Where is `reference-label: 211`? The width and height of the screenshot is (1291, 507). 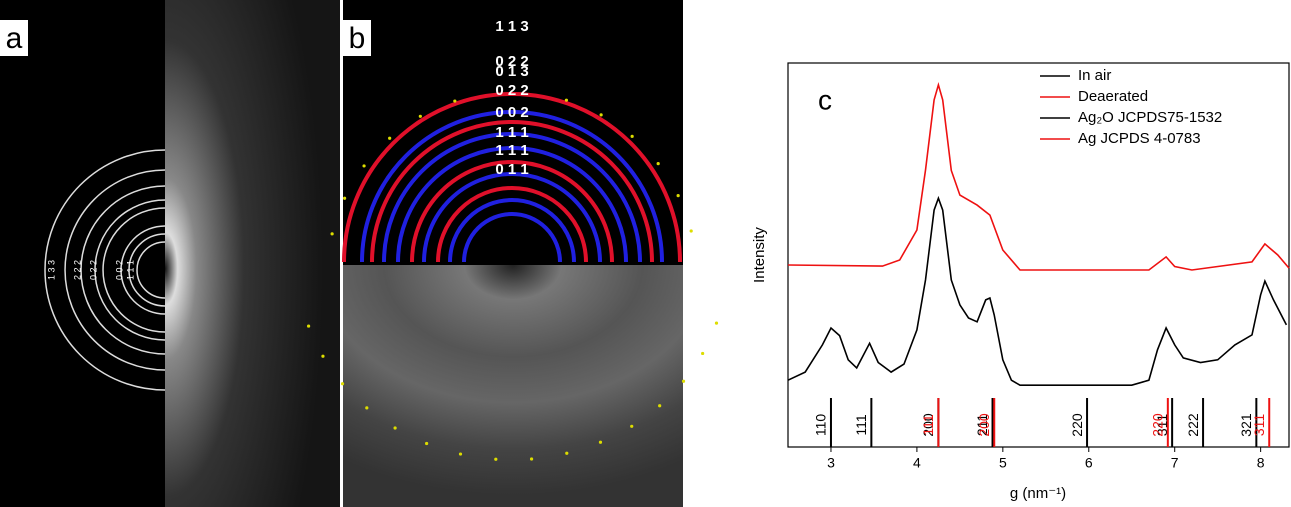
reference-label: 211 is located at coordinates (982, 425).